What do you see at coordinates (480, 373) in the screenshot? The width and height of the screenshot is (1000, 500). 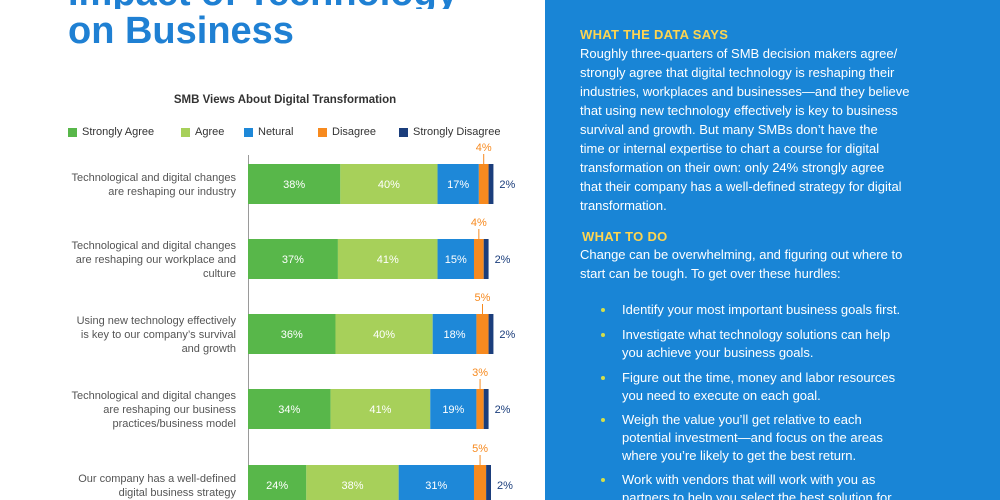 I see `data-label-disagree: 3%` at bounding box center [480, 373].